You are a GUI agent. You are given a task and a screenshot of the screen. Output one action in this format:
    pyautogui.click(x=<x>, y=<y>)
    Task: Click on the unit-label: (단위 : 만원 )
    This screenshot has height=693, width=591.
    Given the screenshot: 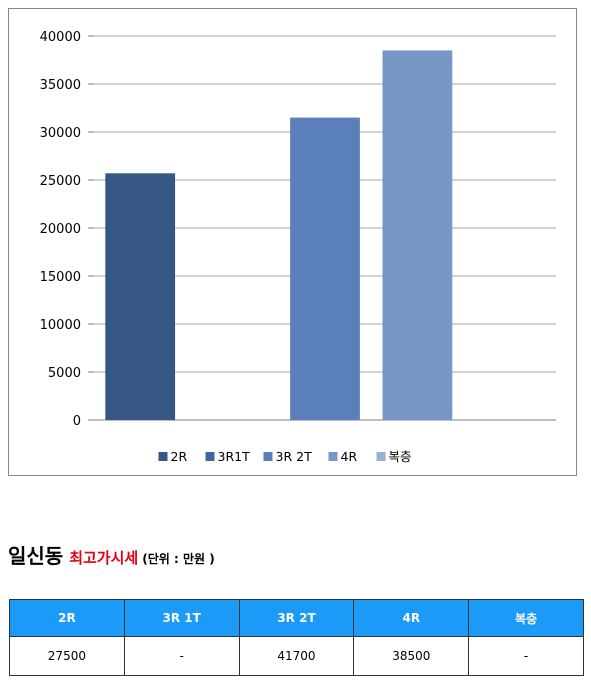 What is the action you would take?
    pyautogui.click(x=178, y=559)
    